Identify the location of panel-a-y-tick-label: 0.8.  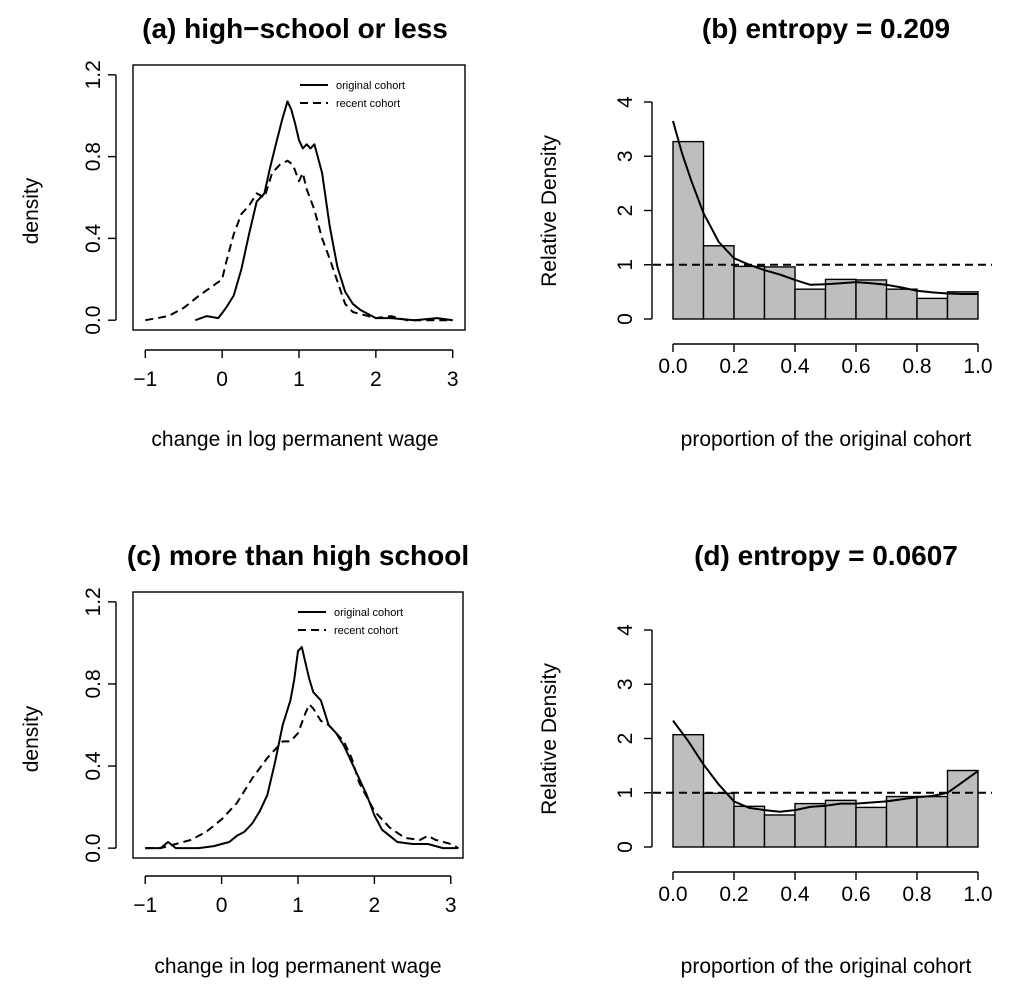
(93, 156).